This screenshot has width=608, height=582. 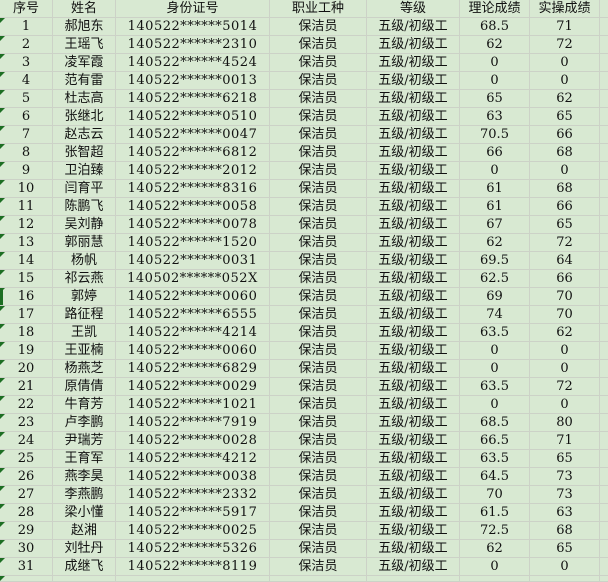 What do you see at coordinates (26, 261) in the screenshot?
I see `cell-no: 14` at bounding box center [26, 261].